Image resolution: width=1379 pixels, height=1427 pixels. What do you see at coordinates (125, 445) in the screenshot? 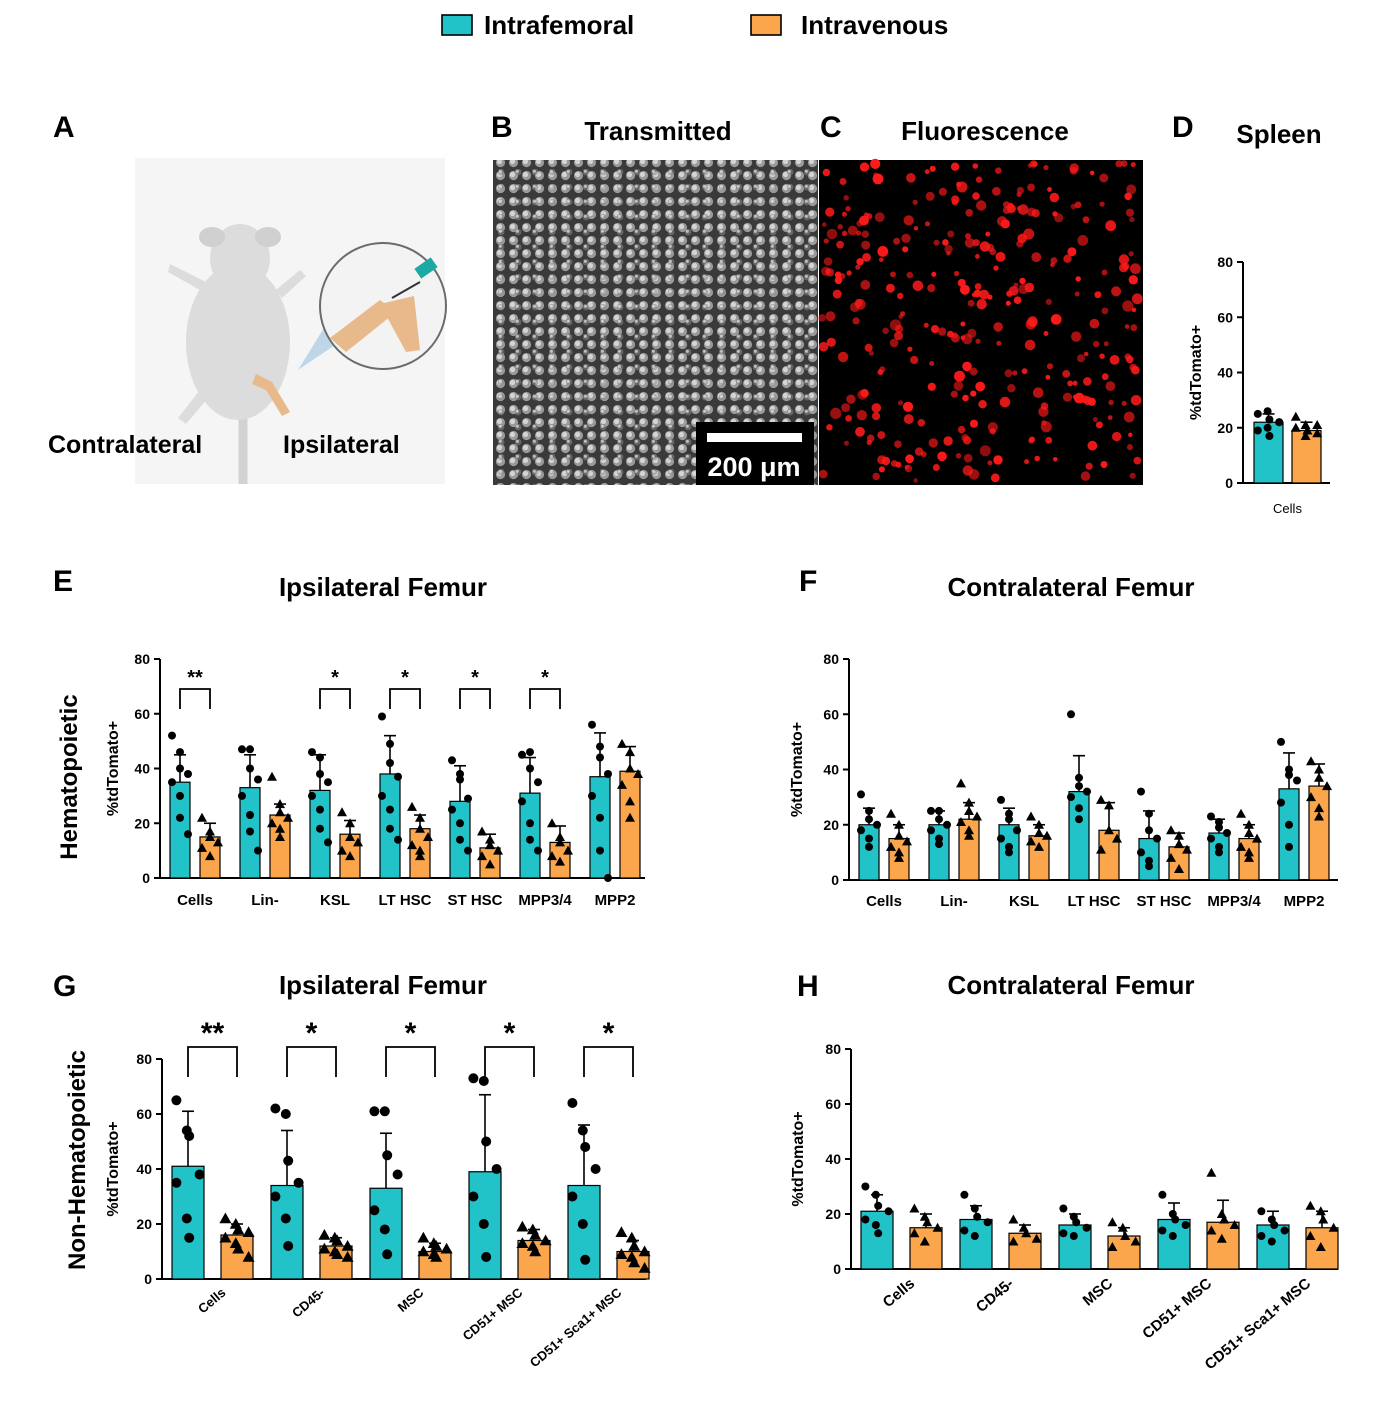
I see `label-contralateral: Contralateral` at bounding box center [125, 445].